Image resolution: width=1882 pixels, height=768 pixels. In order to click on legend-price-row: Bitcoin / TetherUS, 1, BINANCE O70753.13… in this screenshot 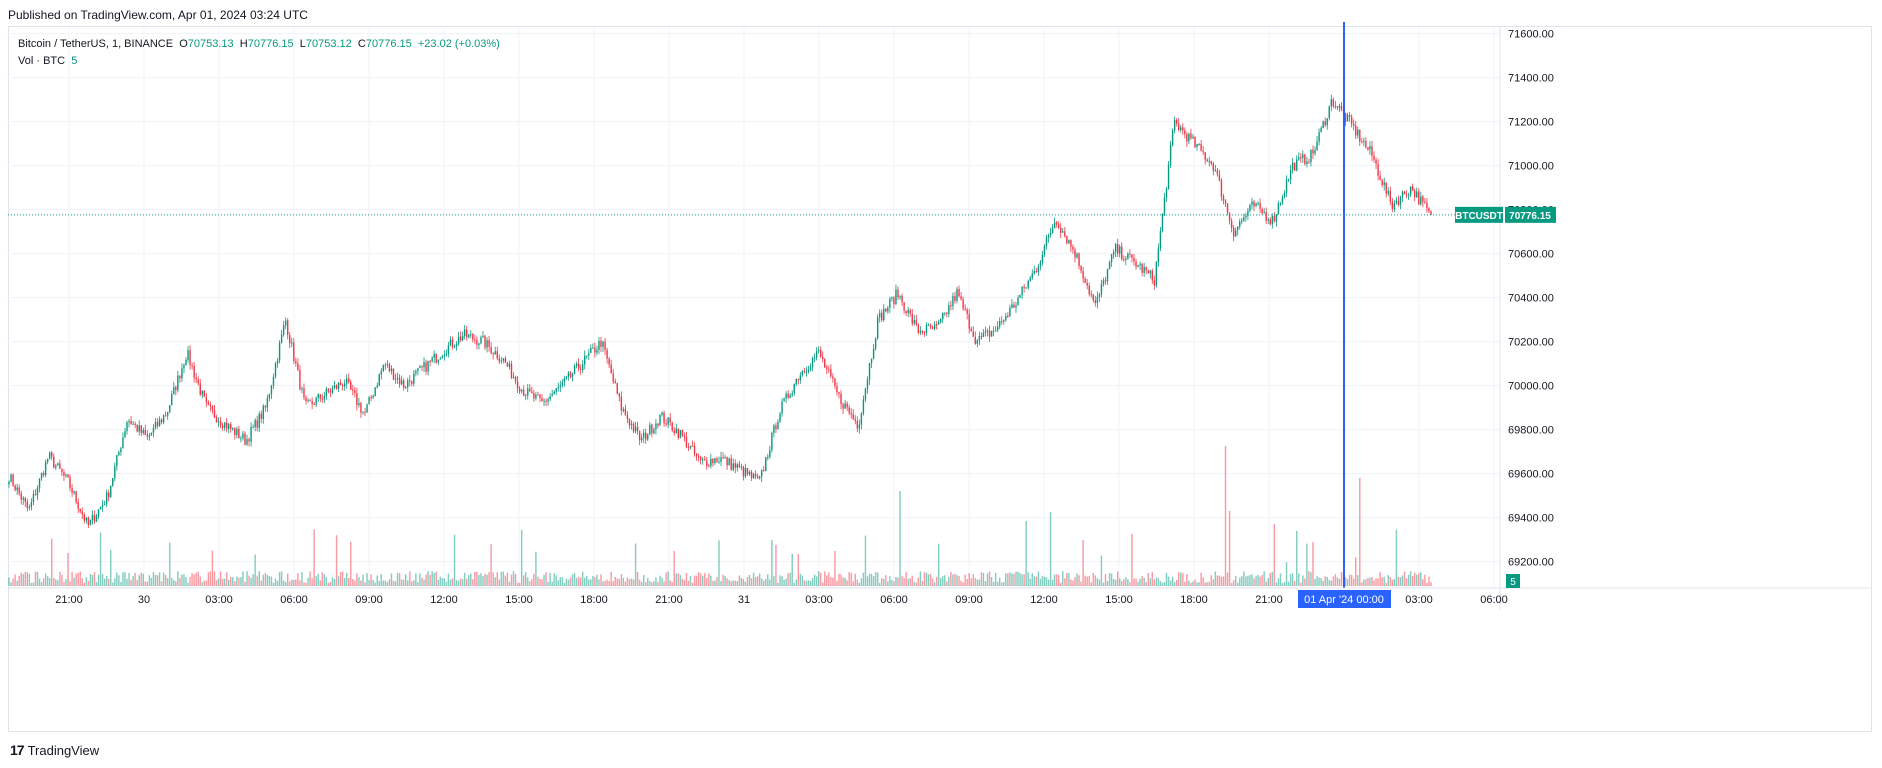, I will do `click(259, 44)`.